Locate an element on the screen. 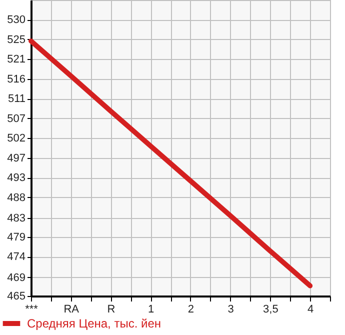 The width and height of the screenshot is (345, 335). x-tick-label: 1 is located at coordinates (151, 310).